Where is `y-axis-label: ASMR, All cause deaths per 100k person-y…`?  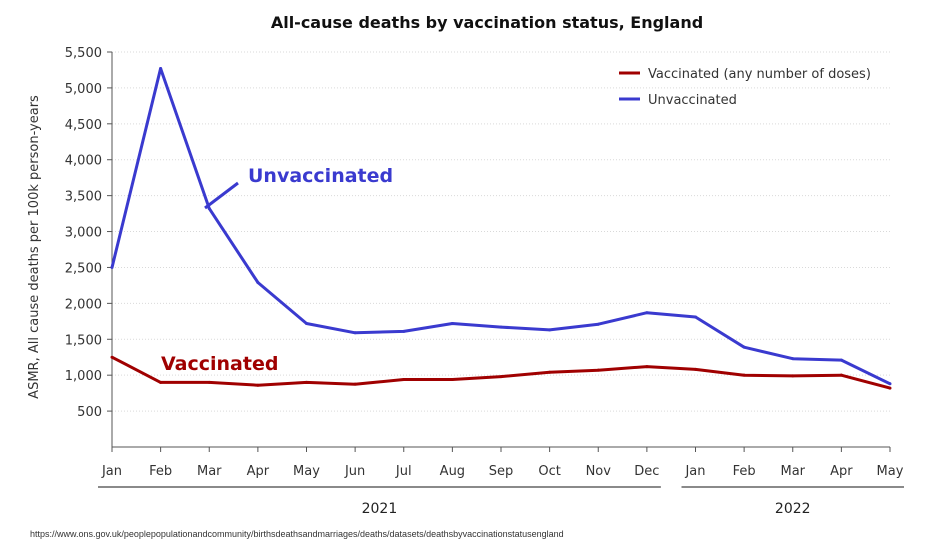 y-axis-label: ASMR, All cause deaths per 100k person-y… is located at coordinates (34, 247).